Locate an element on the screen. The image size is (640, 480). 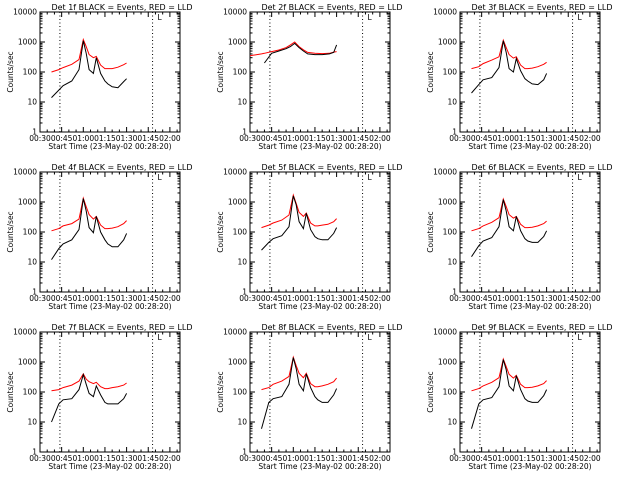
chart-title: Det 9f BLACK = Events, RED = LLD is located at coordinates (541, 327).